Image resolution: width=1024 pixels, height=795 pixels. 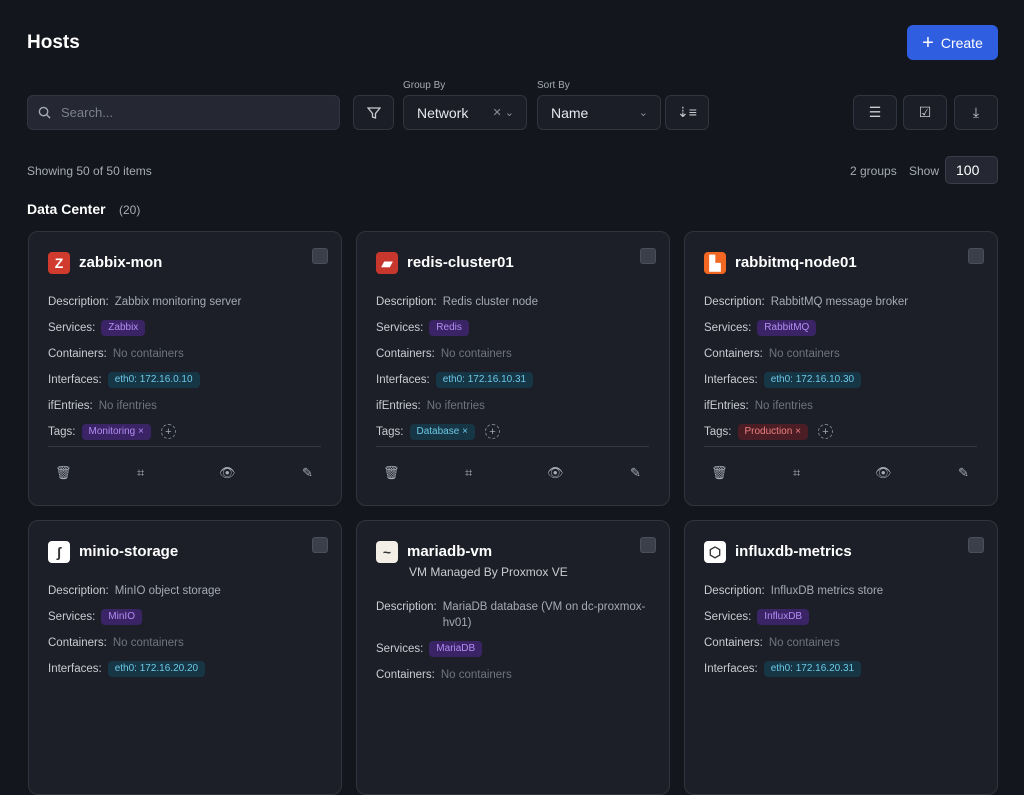 I want to click on service-badge: InfluxDB, so click(x=783, y=617).